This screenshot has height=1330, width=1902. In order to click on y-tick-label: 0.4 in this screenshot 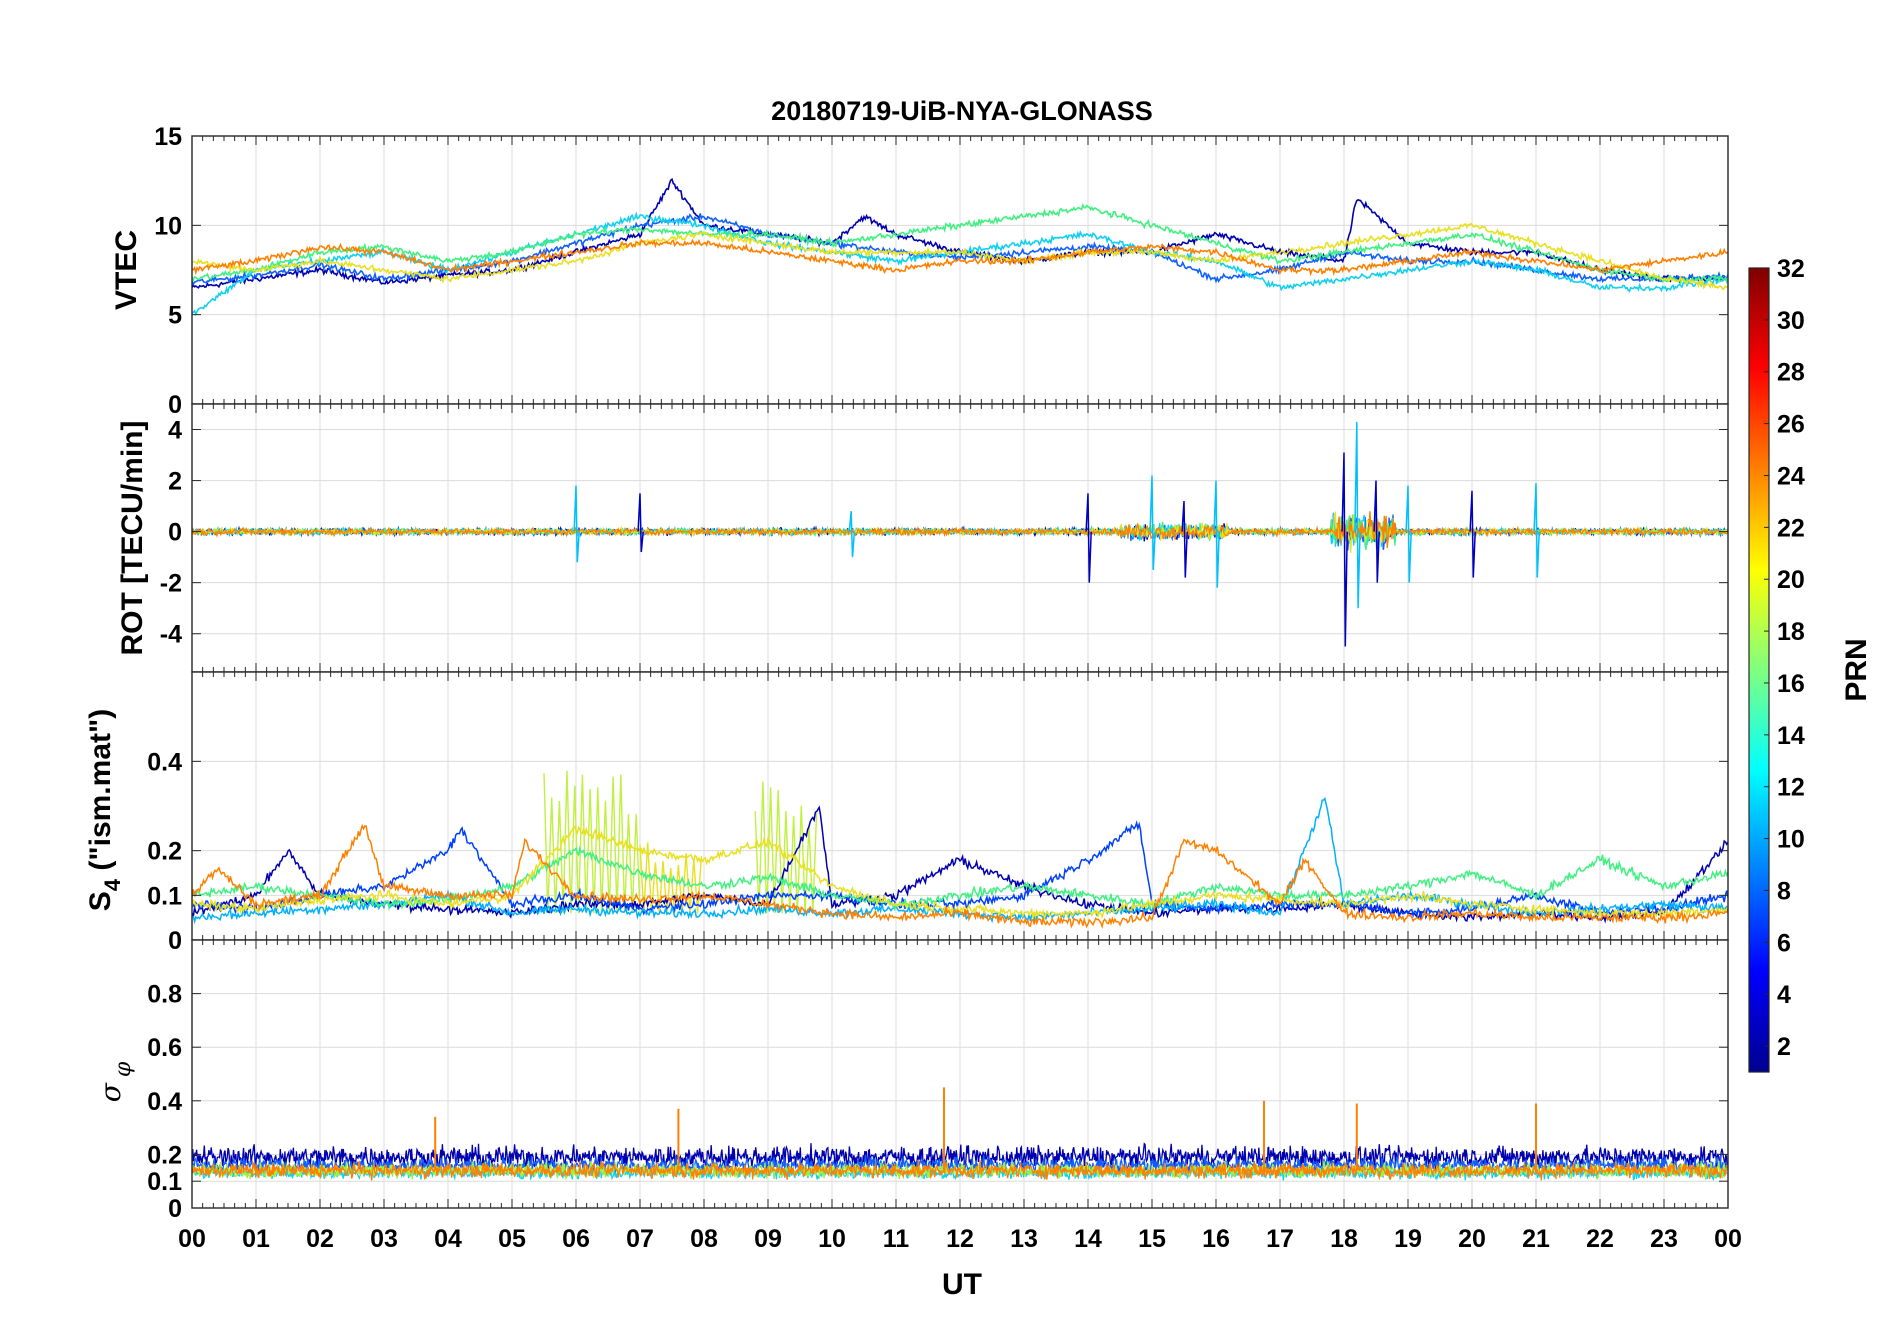, I will do `click(164, 762)`.